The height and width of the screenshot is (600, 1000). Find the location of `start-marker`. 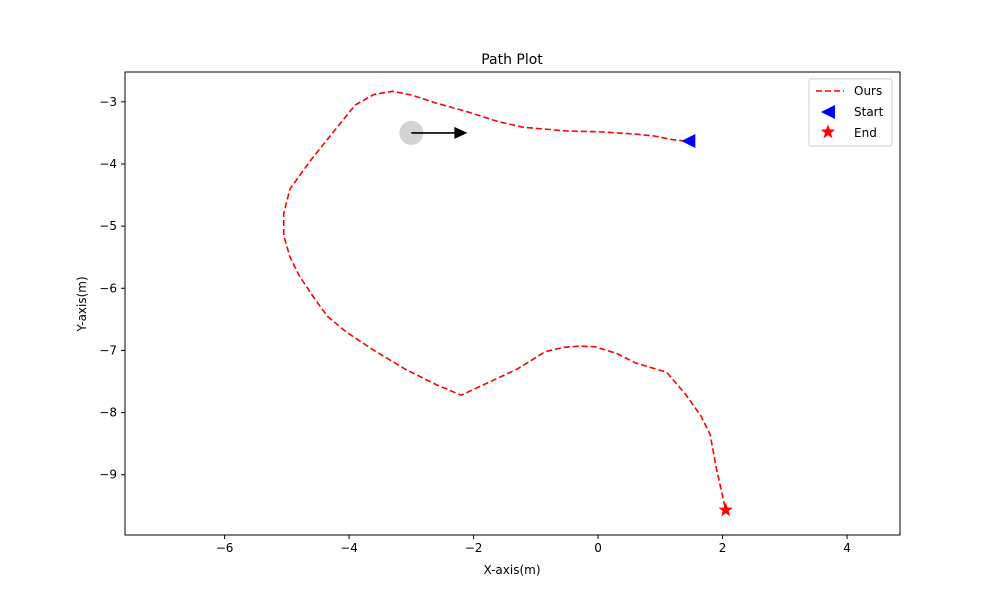

start-marker is located at coordinates (688, 140).